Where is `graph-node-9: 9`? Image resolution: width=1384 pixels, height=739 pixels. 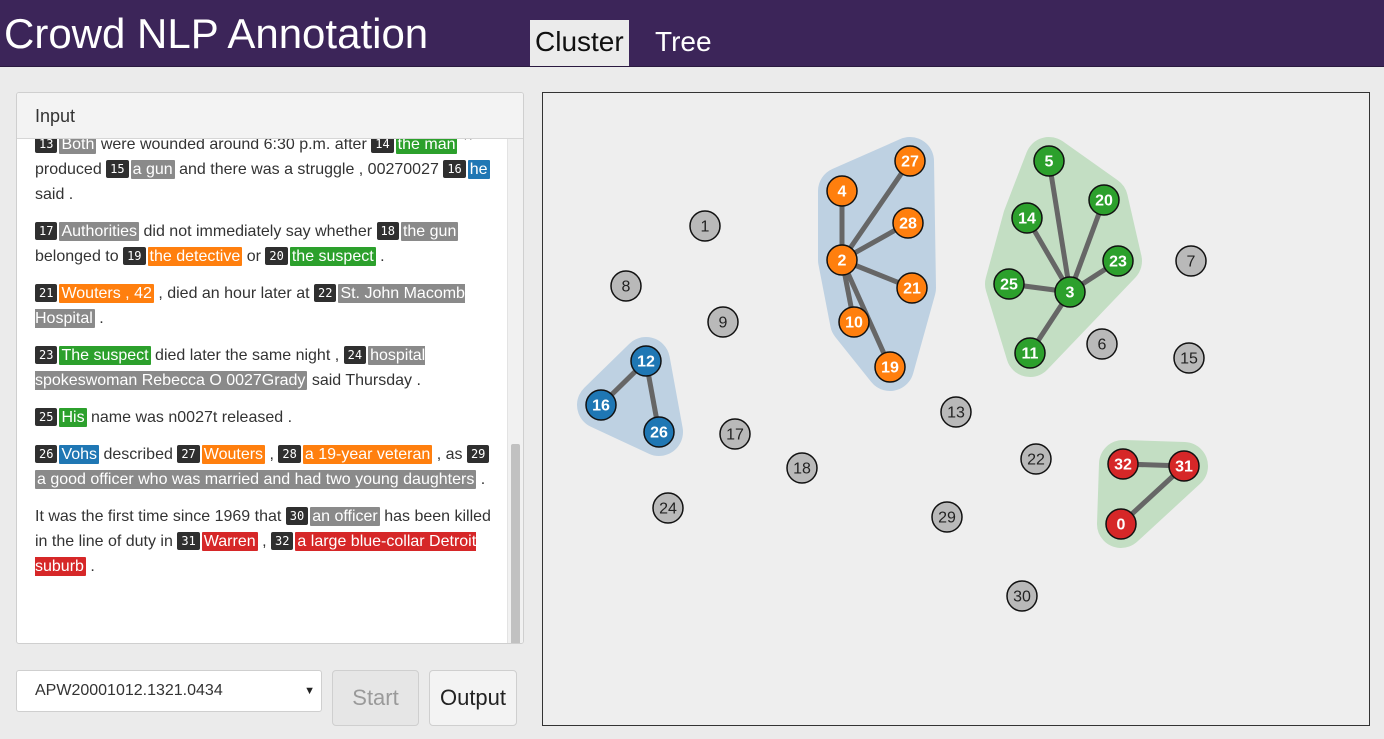 graph-node-9: 9 is located at coordinates (723, 322).